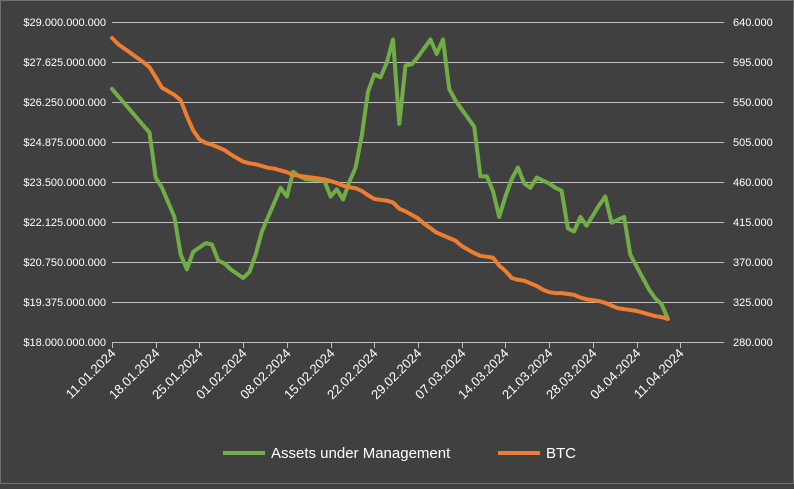  Describe the element at coordinates (753, 103) in the screenshot. I see `right-tick-label: 550.000` at that location.